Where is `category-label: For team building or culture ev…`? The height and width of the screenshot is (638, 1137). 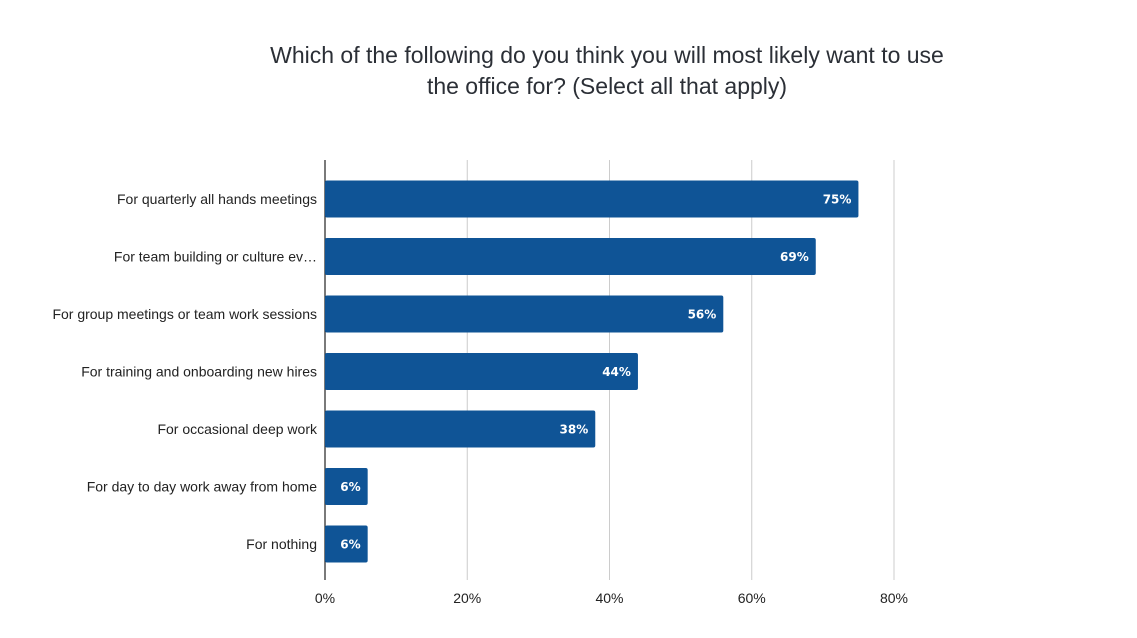
category-label: For team building or culture ev… is located at coordinates (215, 257).